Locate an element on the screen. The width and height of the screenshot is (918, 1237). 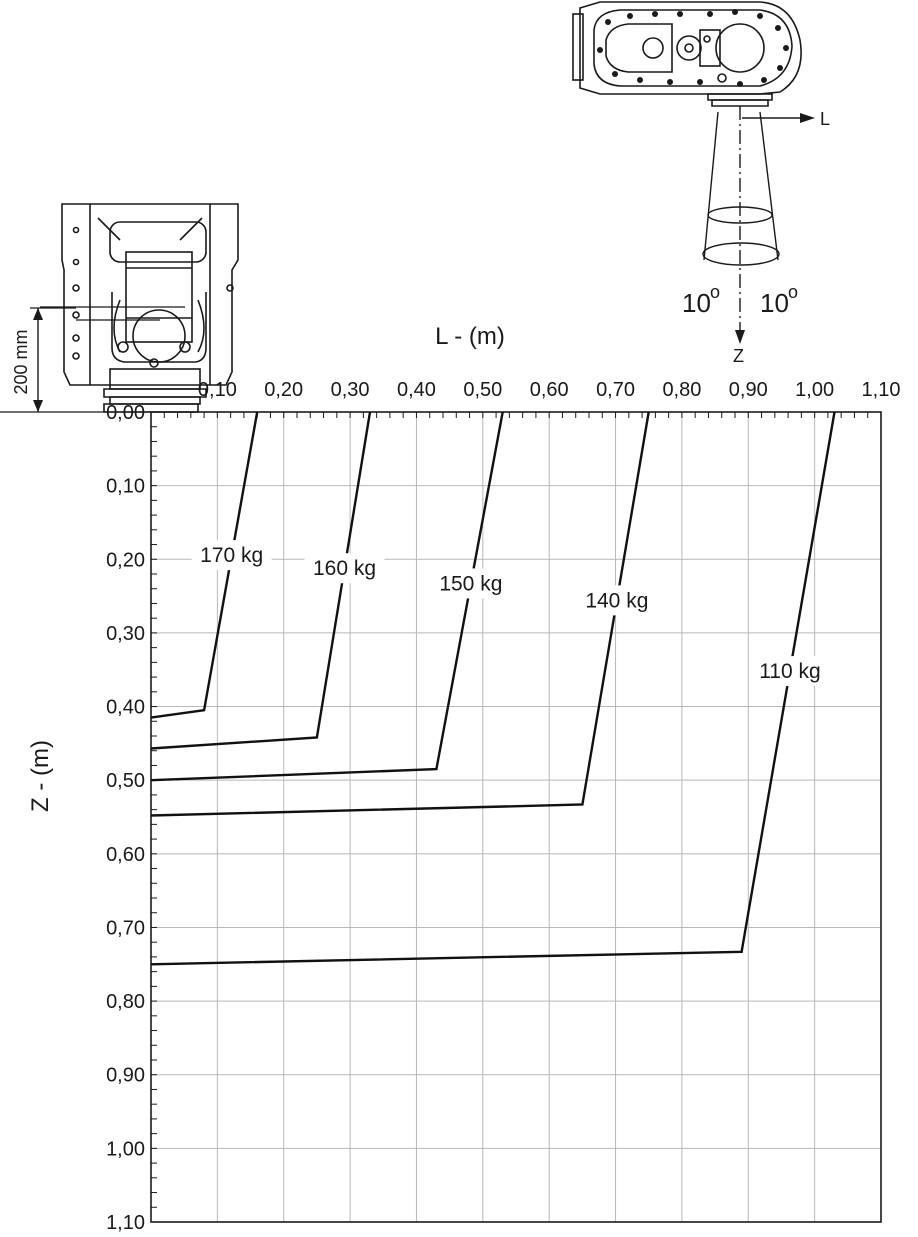
l-direction-label: L is located at coordinates (825, 119).